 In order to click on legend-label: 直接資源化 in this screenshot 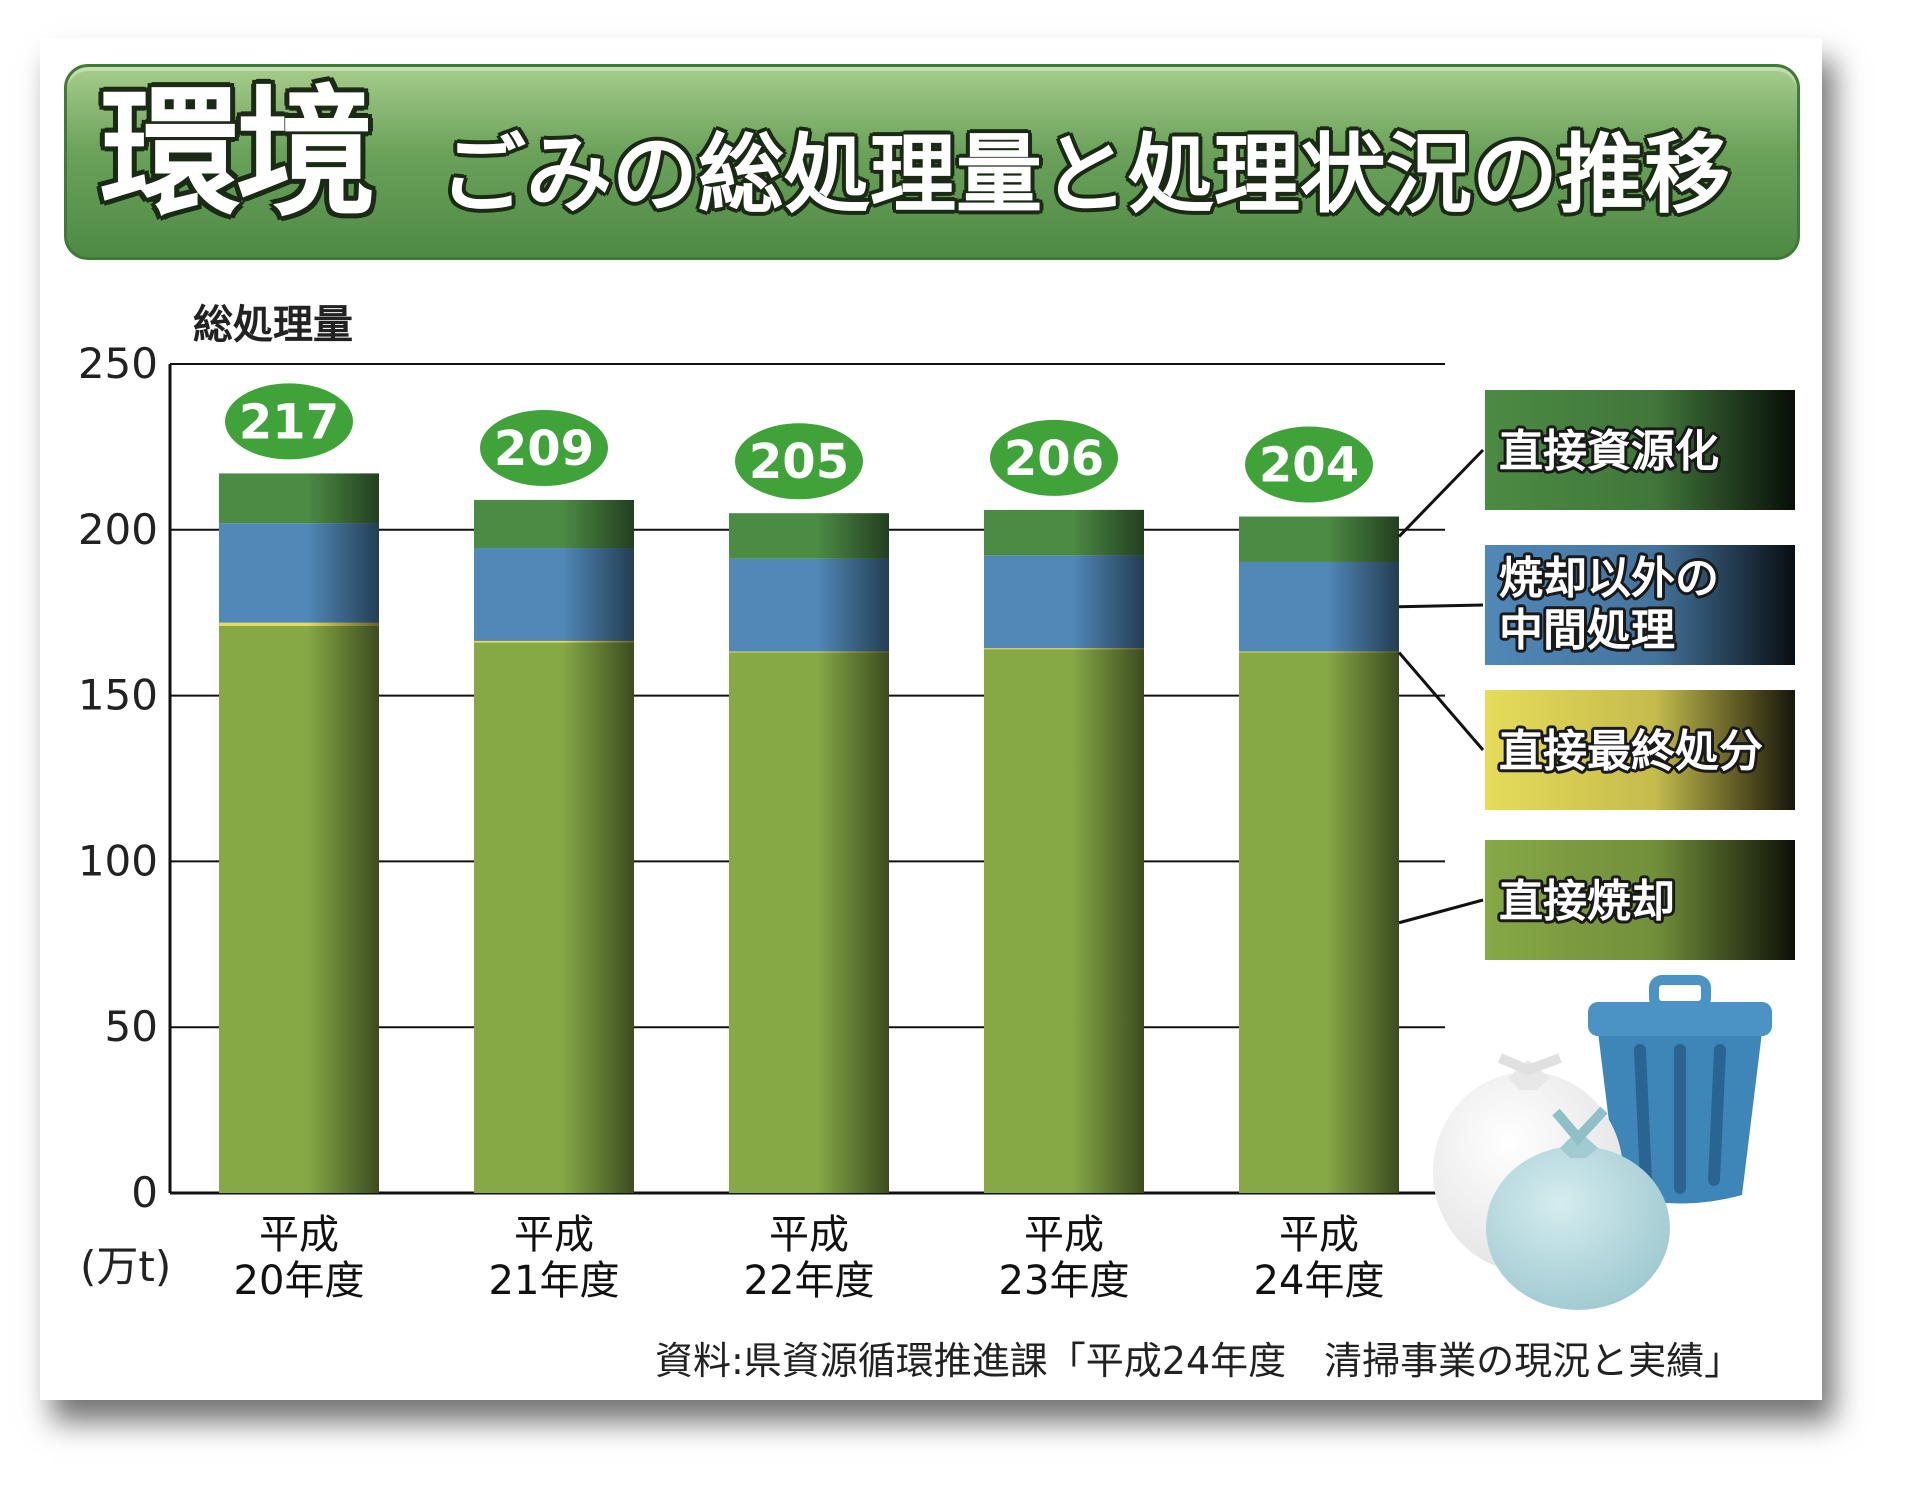, I will do `click(1609, 451)`.